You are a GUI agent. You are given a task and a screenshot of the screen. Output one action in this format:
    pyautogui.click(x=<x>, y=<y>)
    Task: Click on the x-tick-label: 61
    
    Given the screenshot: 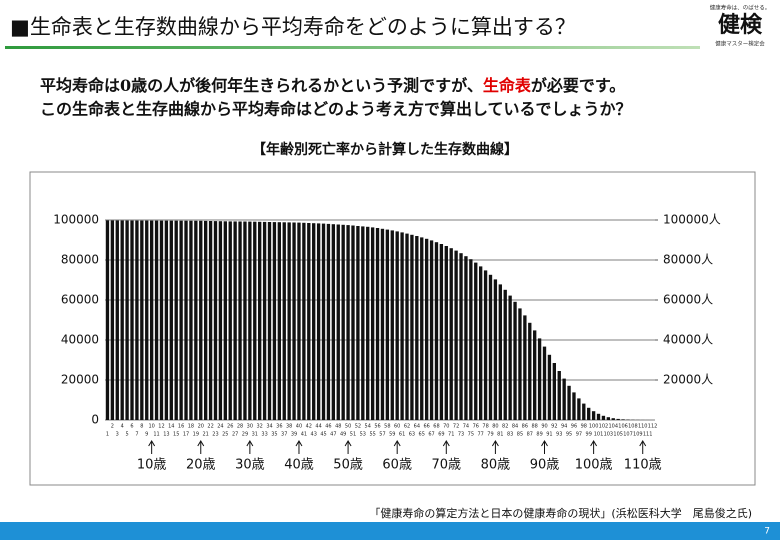 What is the action you would take?
    pyautogui.click(x=402, y=435)
    